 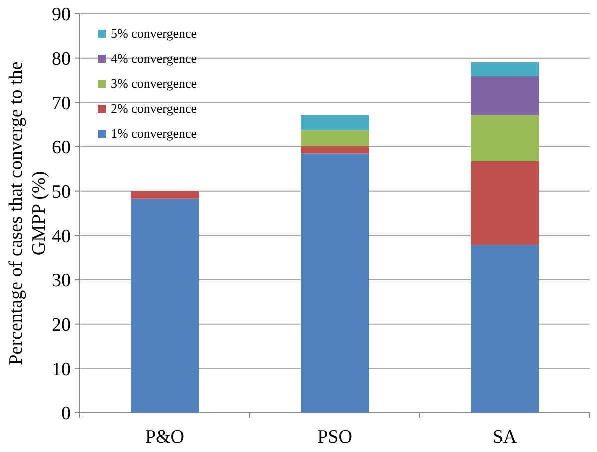 I want to click on x-tick-label: P&O, so click(x=165, y=437).